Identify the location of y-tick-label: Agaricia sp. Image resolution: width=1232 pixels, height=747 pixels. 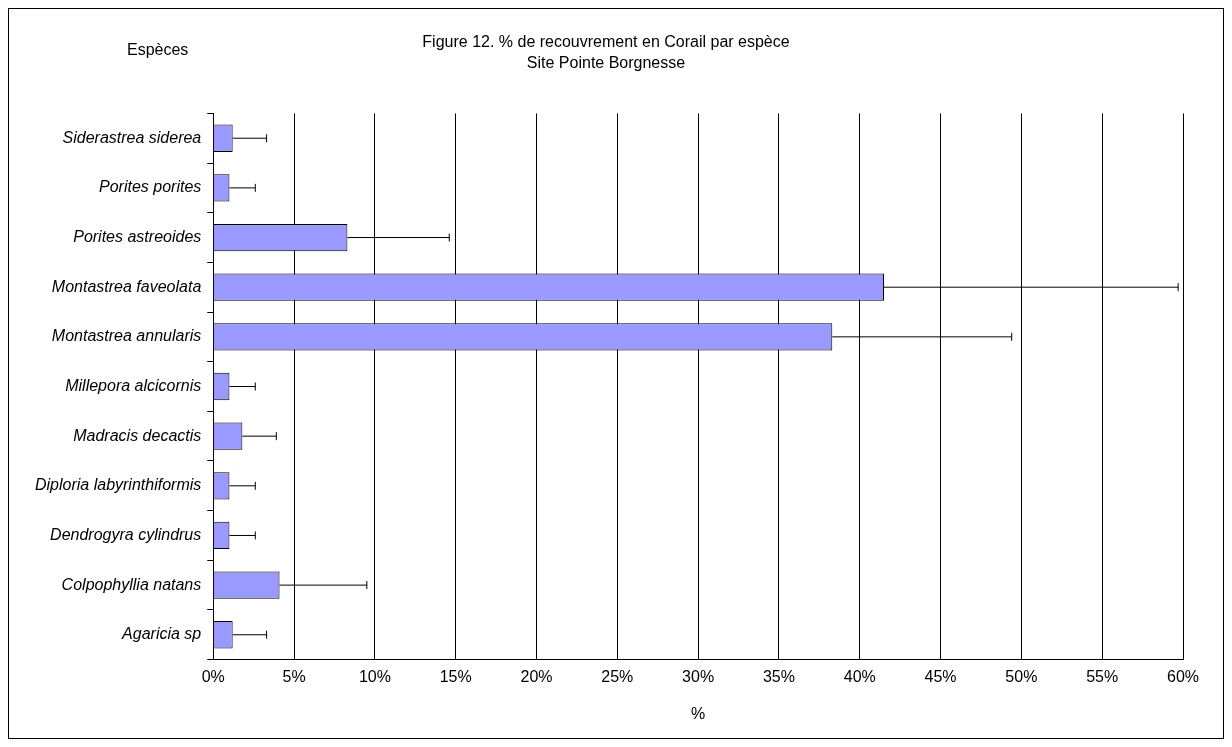
(161, 634).